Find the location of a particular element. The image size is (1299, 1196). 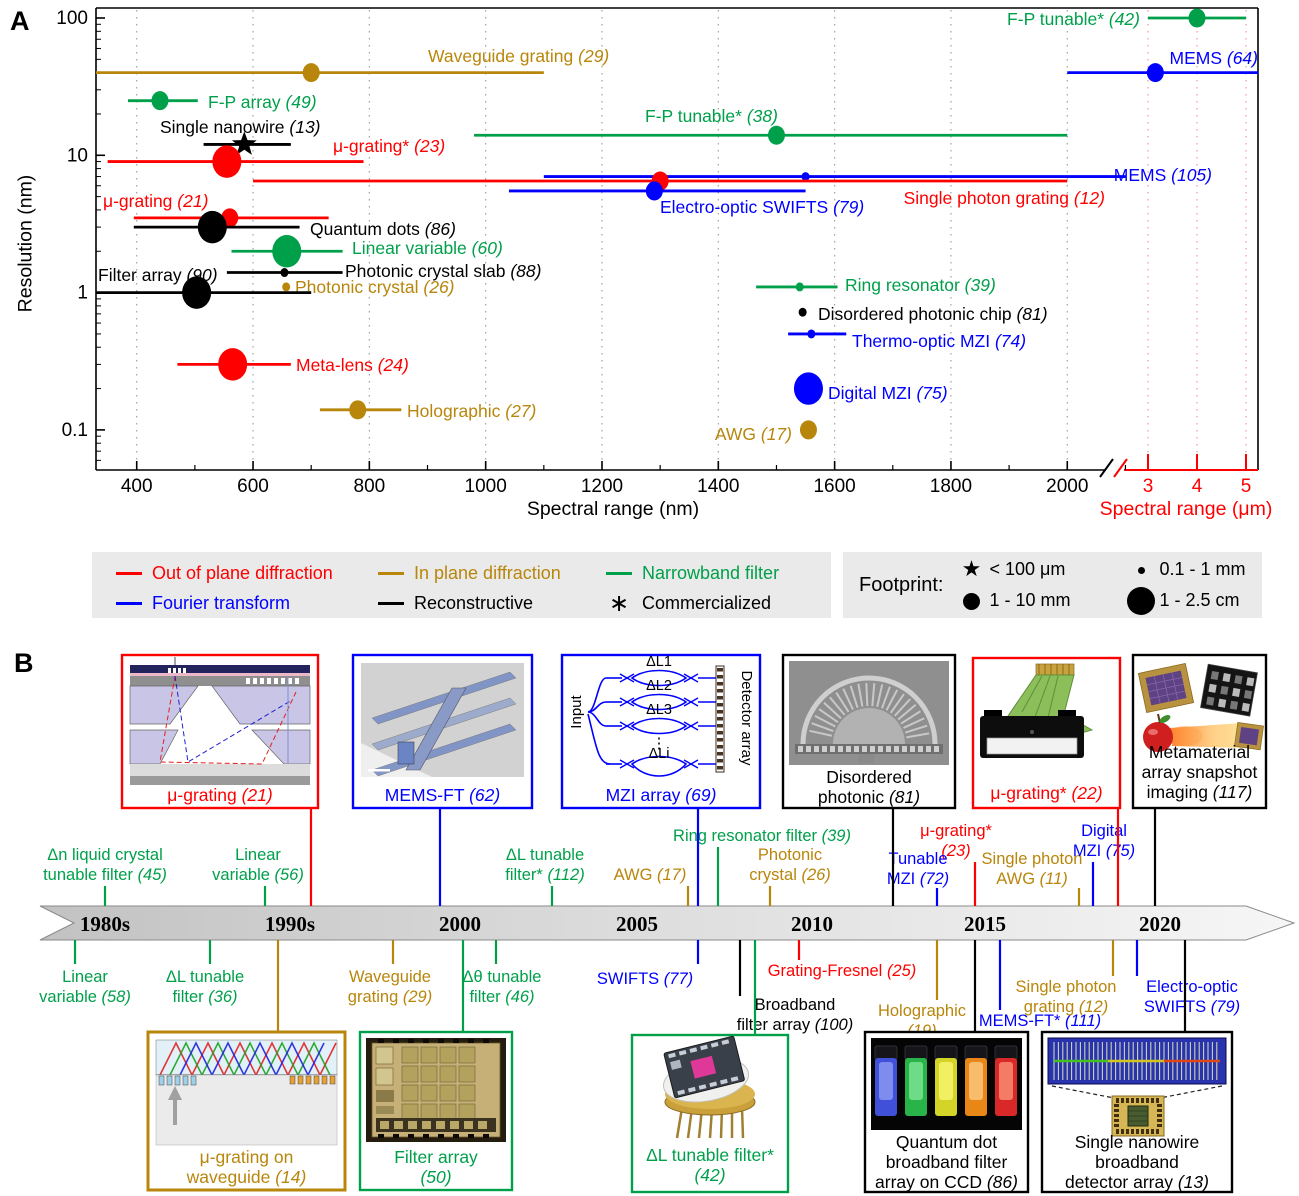

timeline-decade-label: 2015 is located at coordinates (985, 924).